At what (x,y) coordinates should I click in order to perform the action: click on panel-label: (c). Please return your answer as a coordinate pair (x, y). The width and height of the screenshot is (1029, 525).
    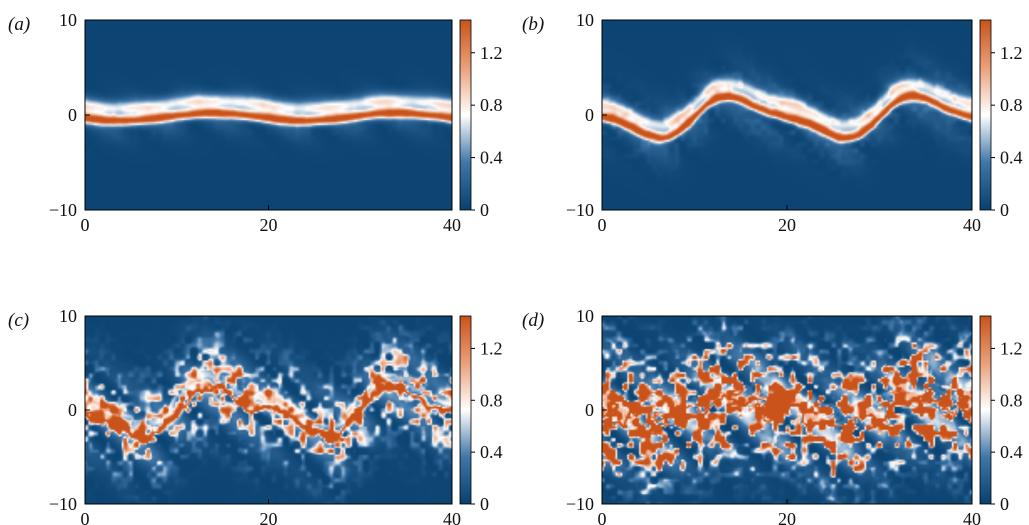
    Looking at the image, I should click on (18, 320).